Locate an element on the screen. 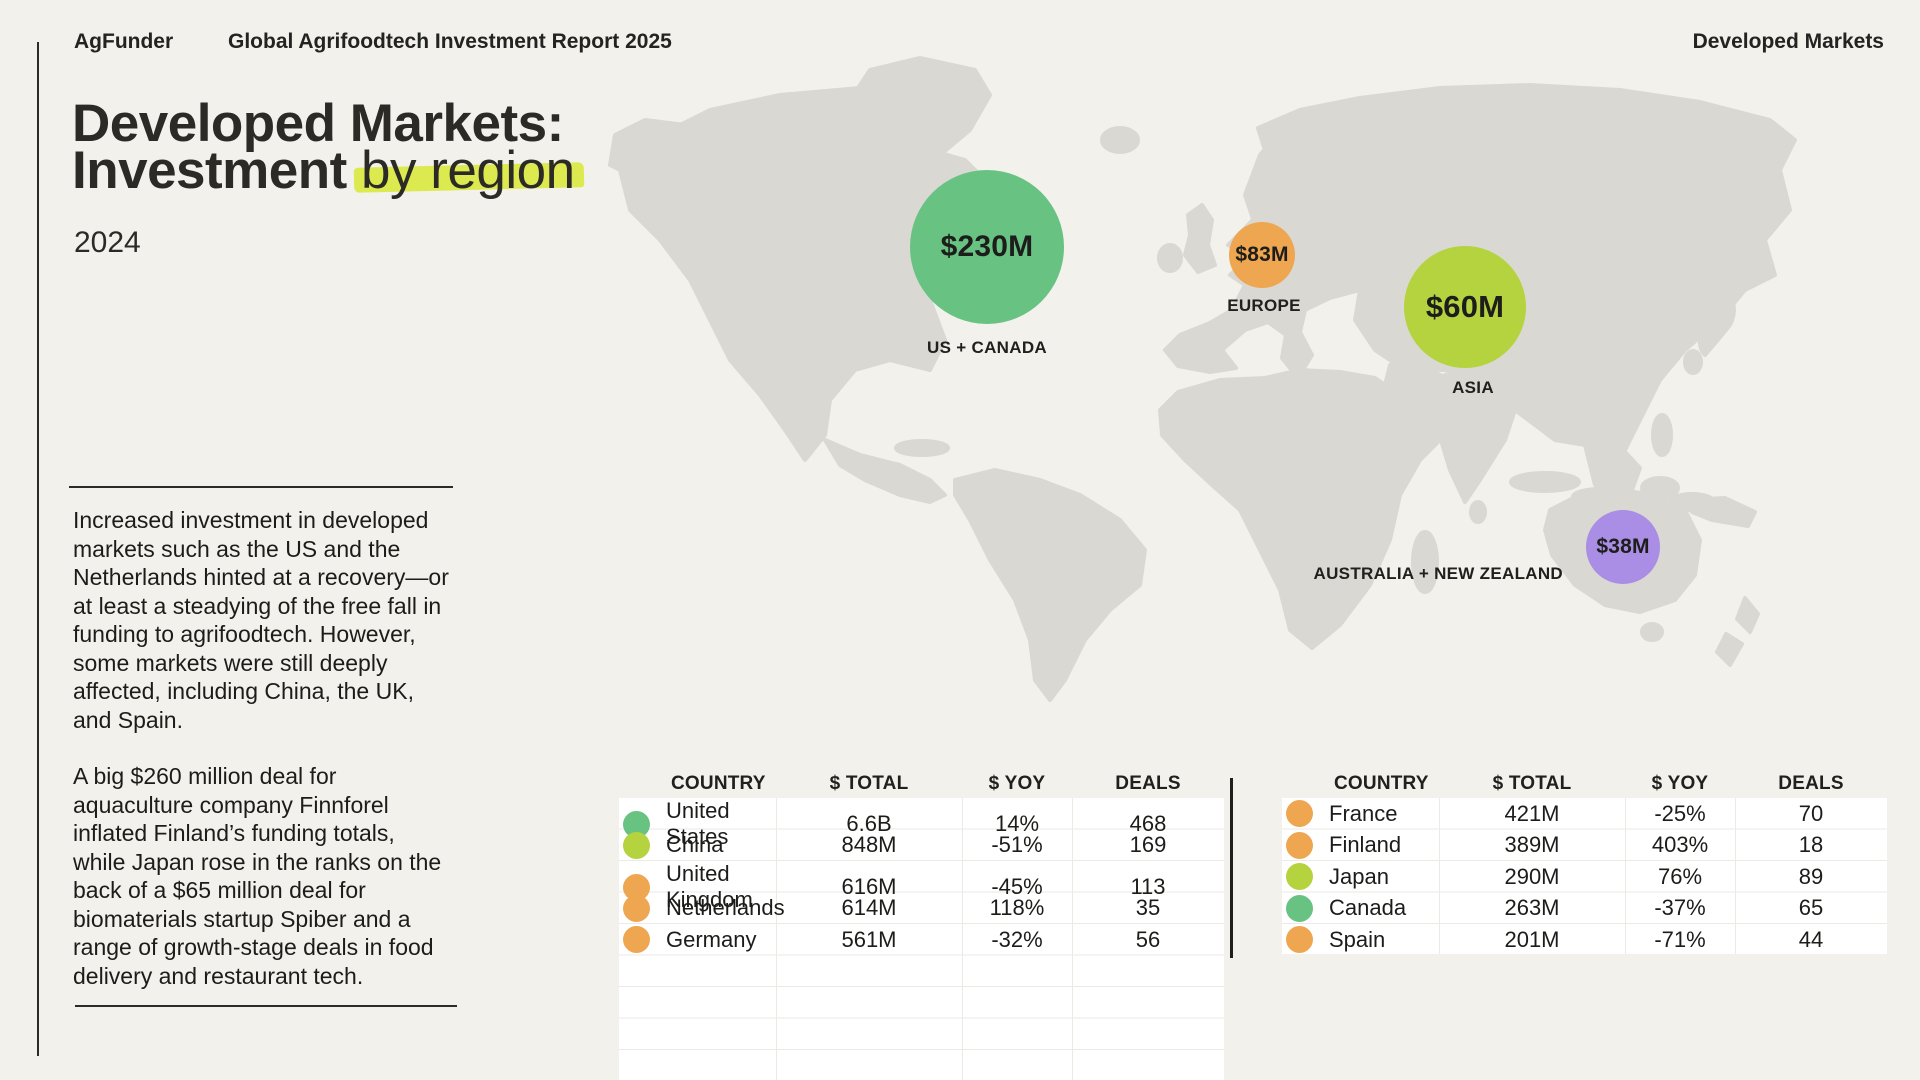 Image resolution: width=1920 pixels, height=1080 pixels. total-value: 263M is located at coordinates (1532, 908).